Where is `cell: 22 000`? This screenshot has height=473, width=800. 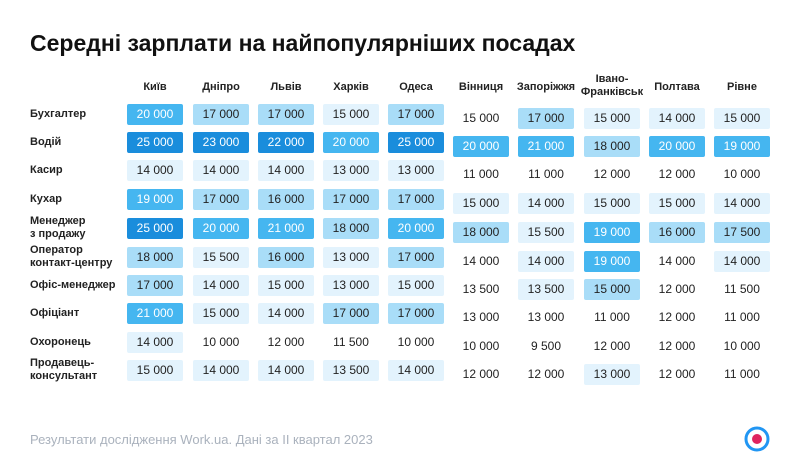
cell: 22 000 is located at coordinates (286, 142).